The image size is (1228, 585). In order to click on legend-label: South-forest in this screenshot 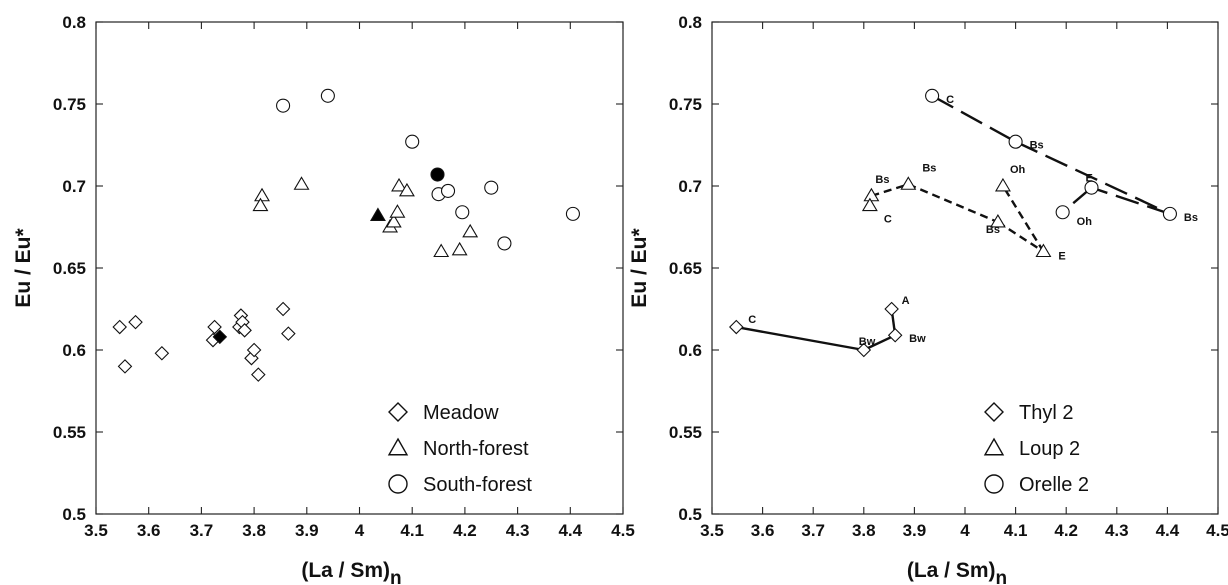, I will do `click(477, 485)`.